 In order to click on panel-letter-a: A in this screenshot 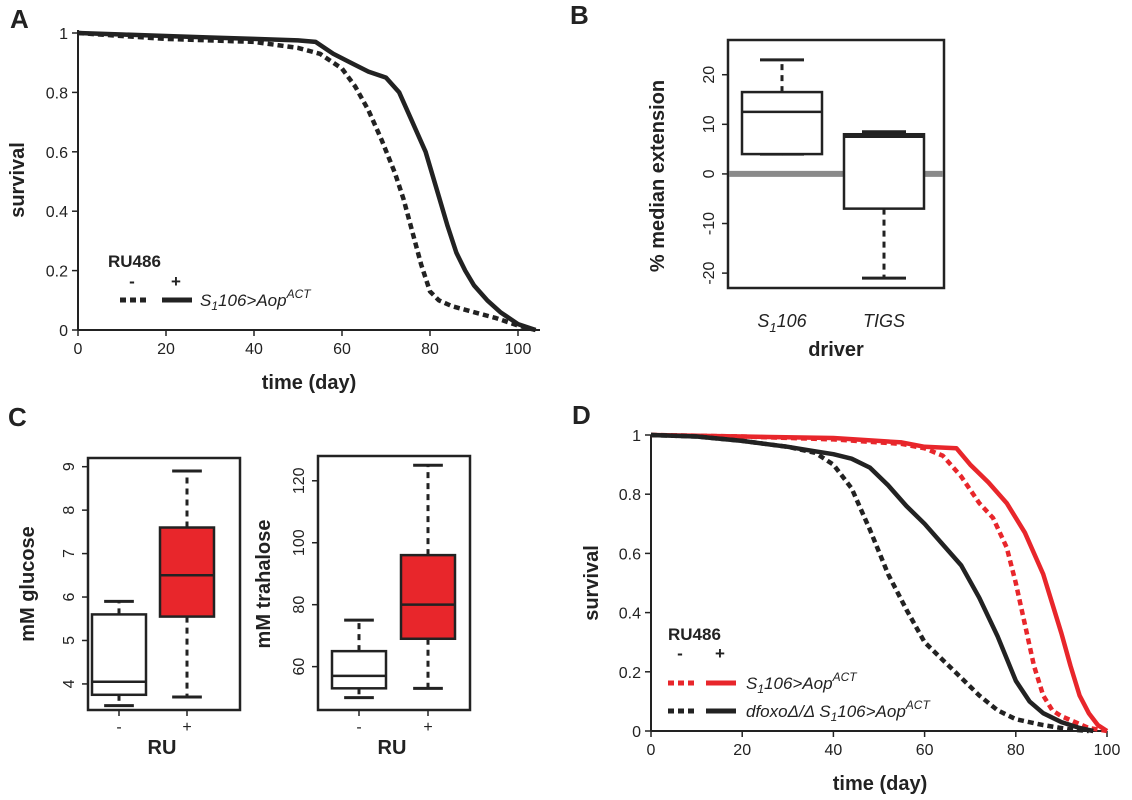, I will do `click(19, 19)`.